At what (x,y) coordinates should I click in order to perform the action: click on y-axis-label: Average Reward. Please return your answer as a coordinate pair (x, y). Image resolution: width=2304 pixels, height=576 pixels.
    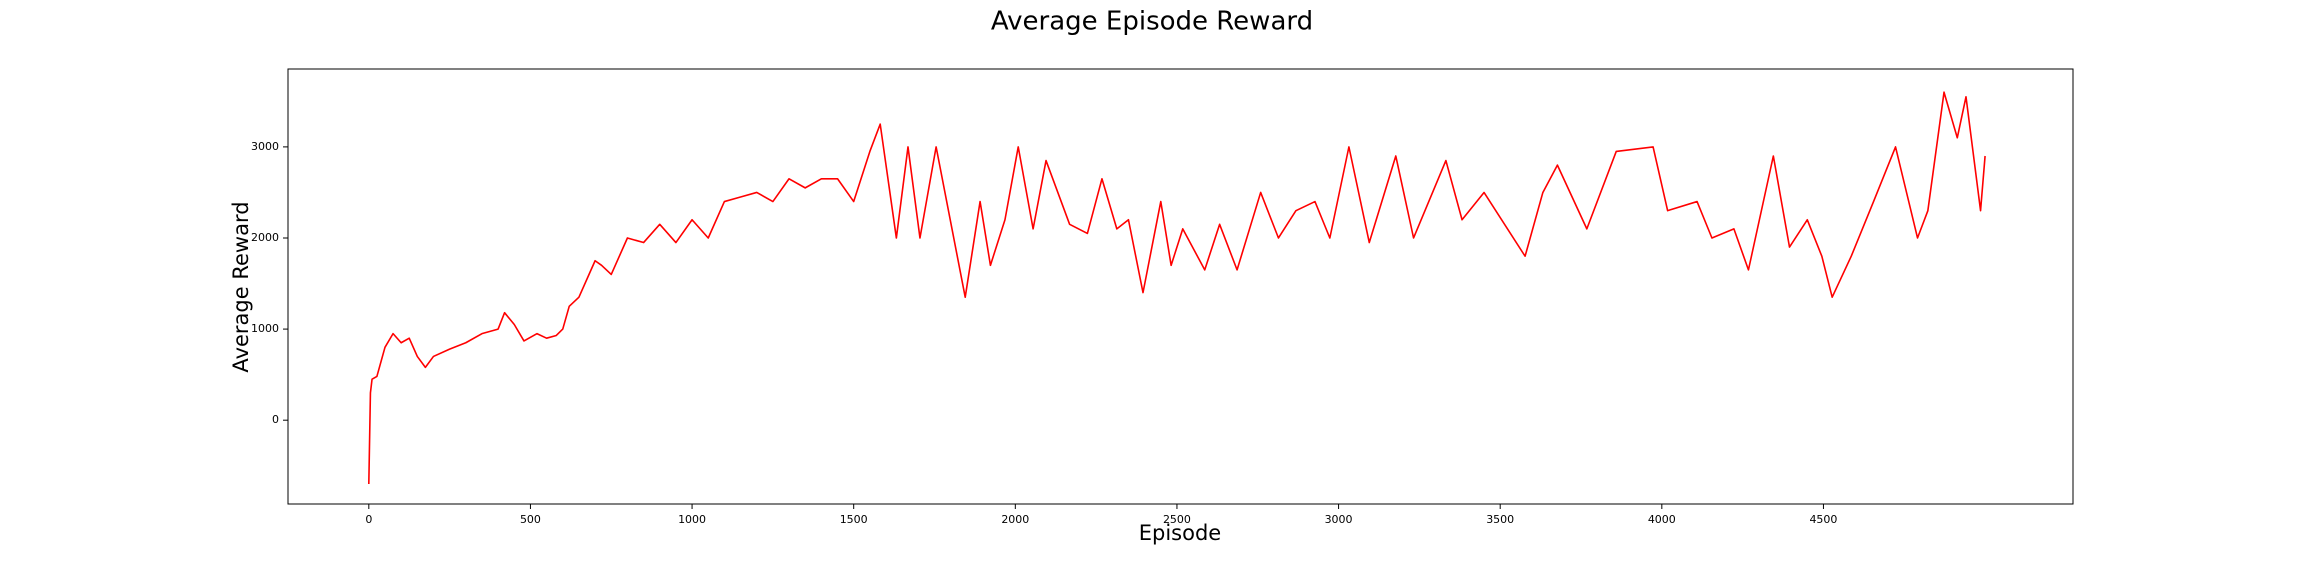
    Looking at the image, I should click on (241, 286).